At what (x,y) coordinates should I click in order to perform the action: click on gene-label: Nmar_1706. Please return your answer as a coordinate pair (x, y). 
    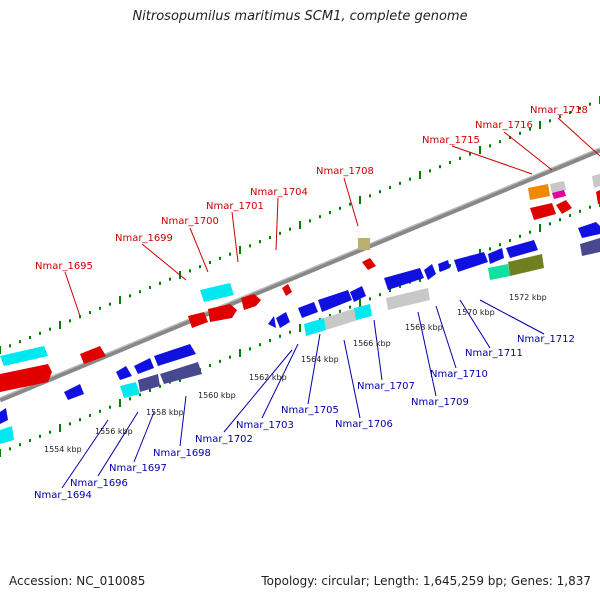
    Looking at the image, I should click on (364, 424).